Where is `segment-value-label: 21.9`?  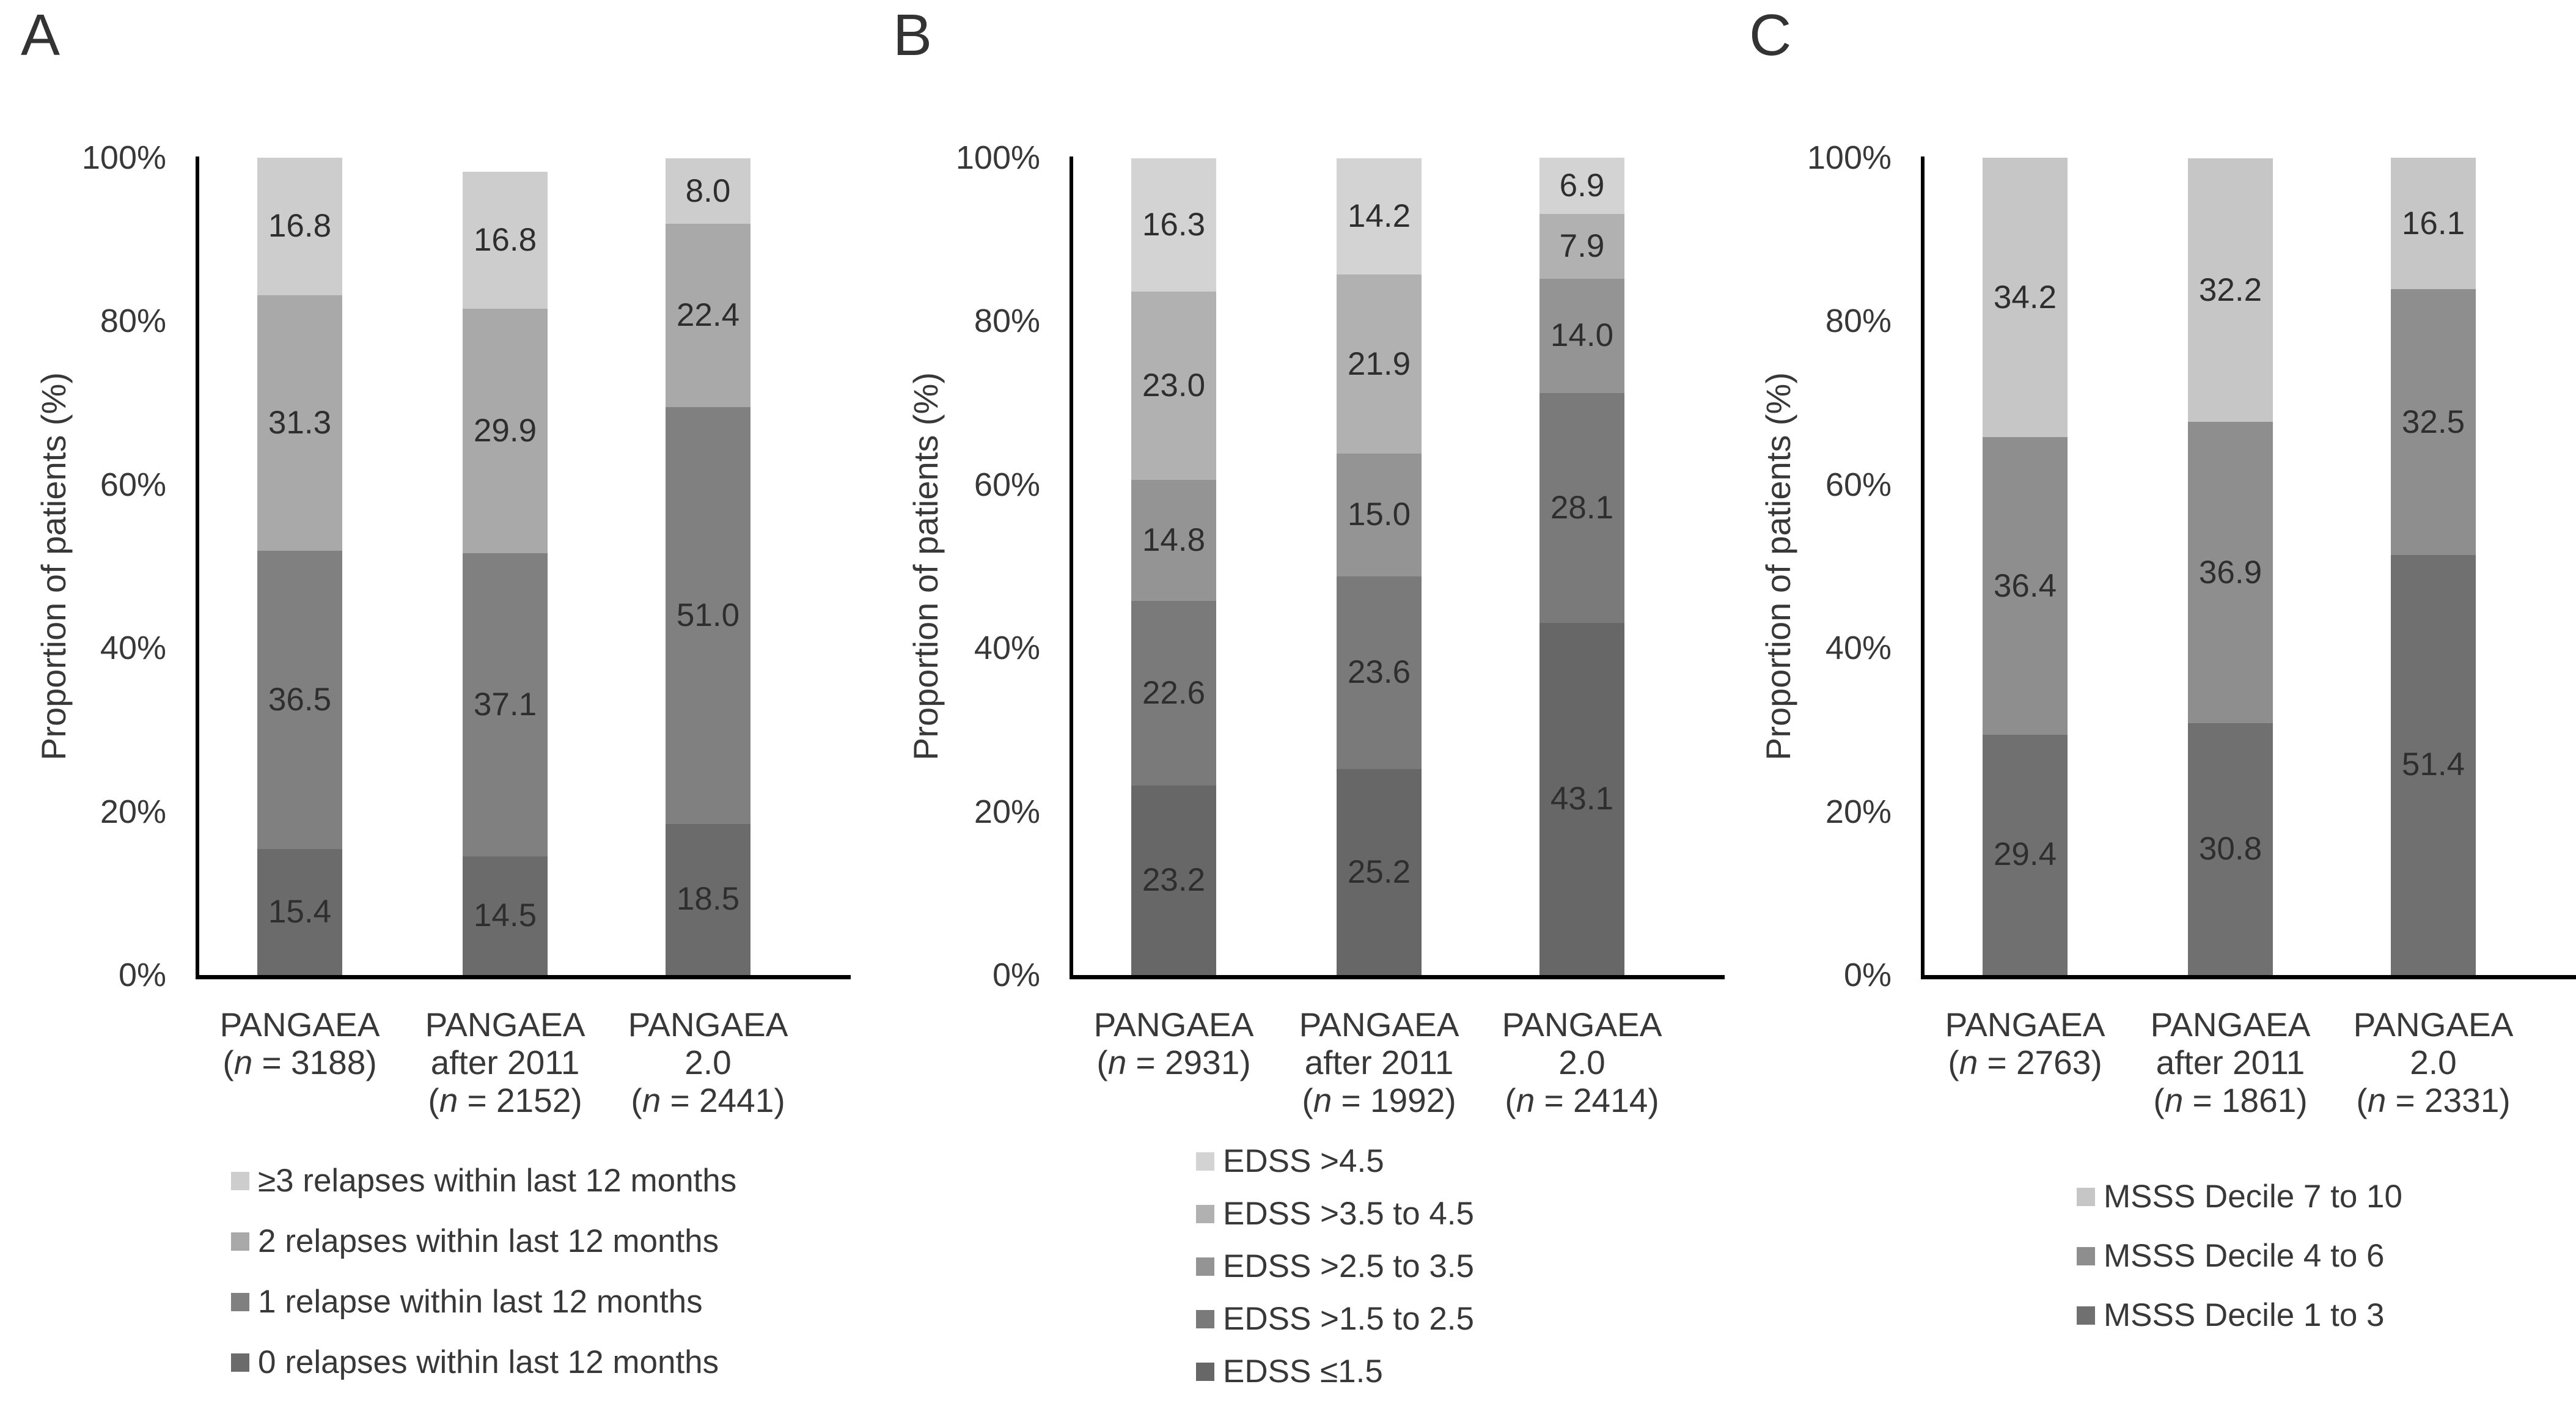 segment-value-label: 21.9 is located at coordinates (1379, 363).